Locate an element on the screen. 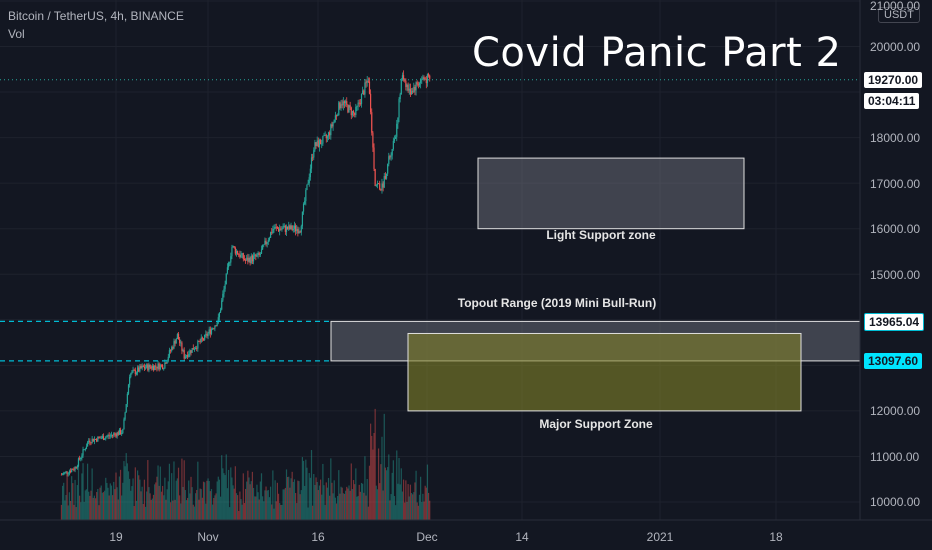  y-tick: 11000.00 is located at coordinates (895, 457).